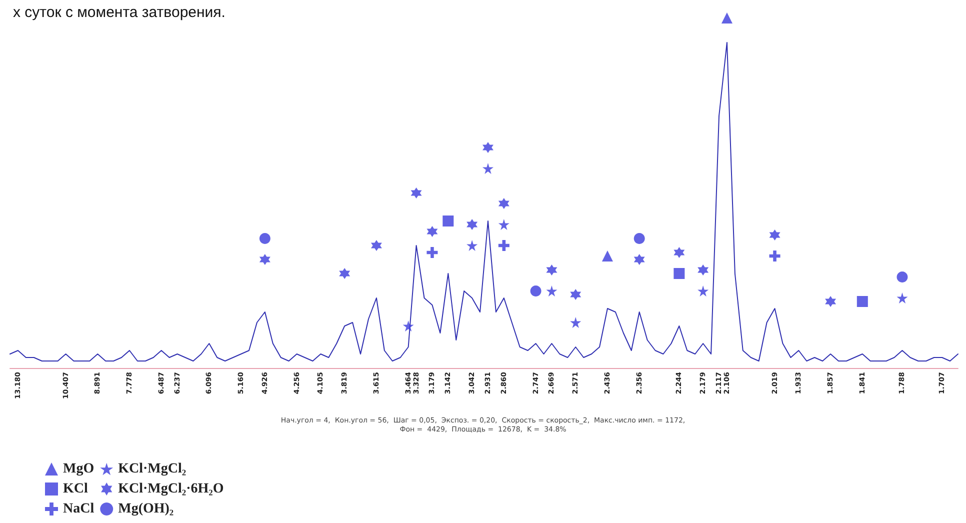 The image size is (966, 523). I want to click on legend-label: MgO, so click(78, 469).